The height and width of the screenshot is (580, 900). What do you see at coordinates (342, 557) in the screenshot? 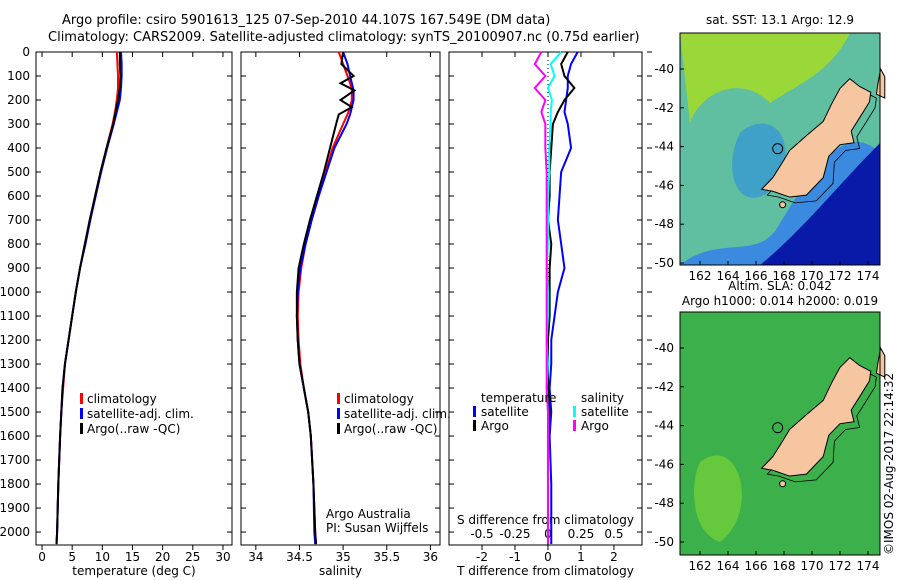
I see `x-tick-label: 35` at bounding box center [342, 557].